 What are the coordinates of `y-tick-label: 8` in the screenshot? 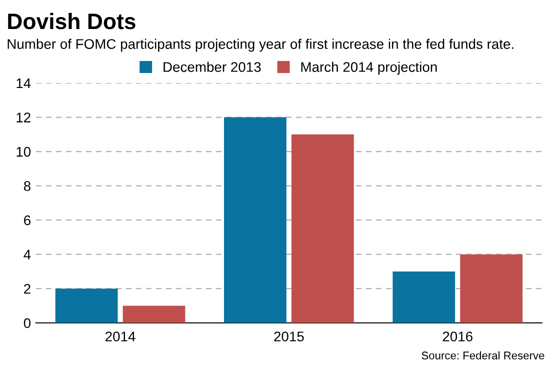 It's located at (27, 186).